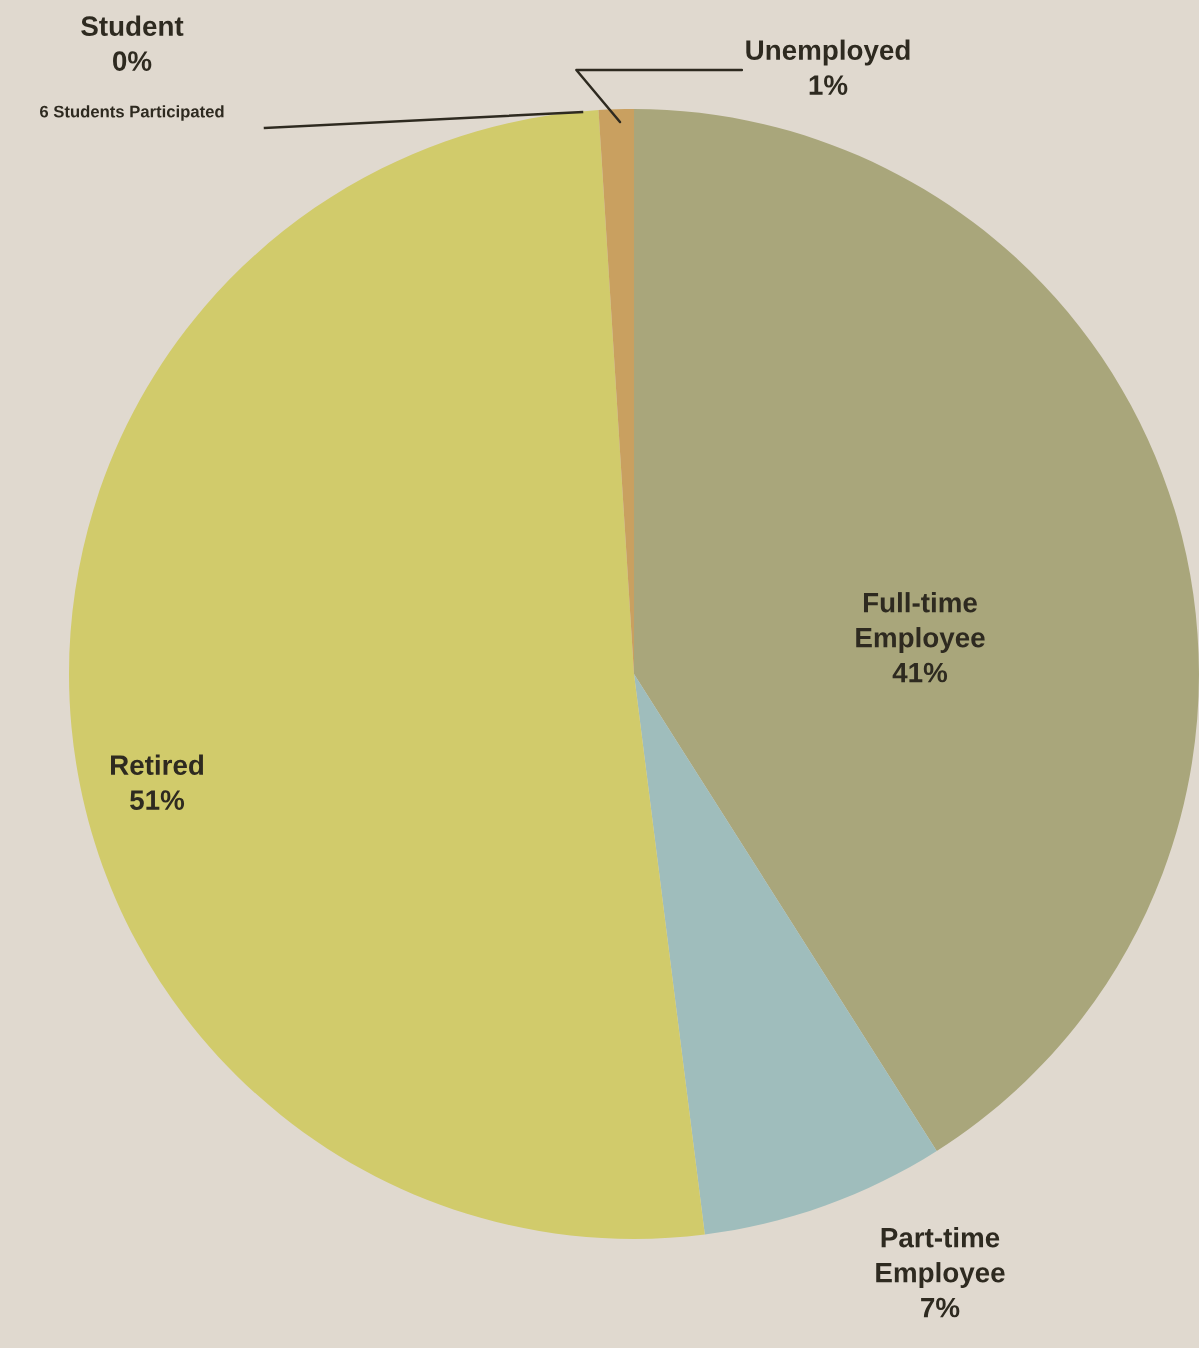 The height and width of the screenshot is (1348, 1199). I want to click on slice-label: Unemployed, so click(828, 52).